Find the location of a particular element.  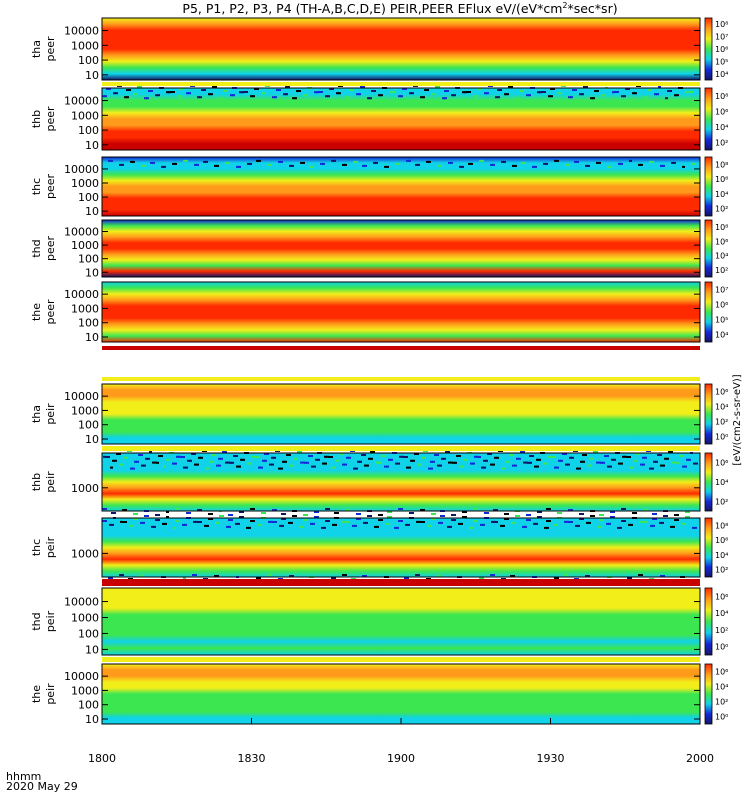

colorbar-tick-label: 10⁶ is located at coordinates (721, 179).